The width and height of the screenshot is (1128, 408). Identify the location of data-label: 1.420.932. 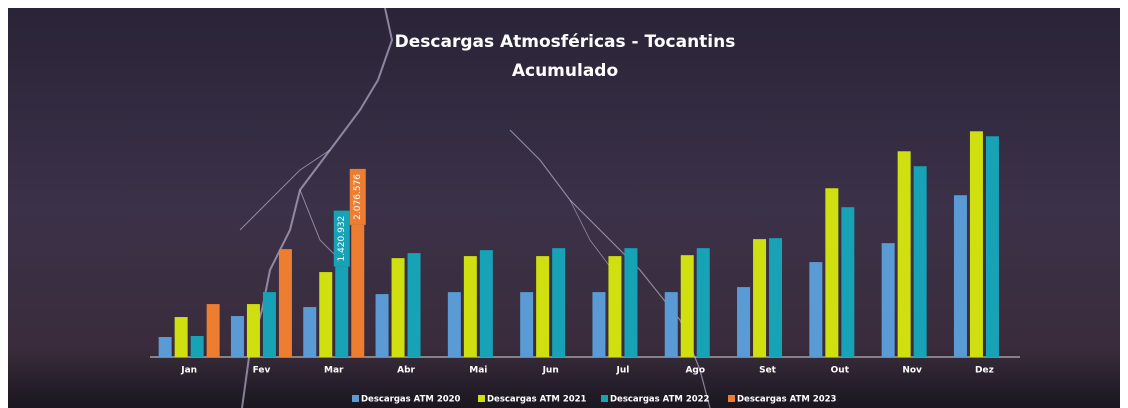
(342, 239).